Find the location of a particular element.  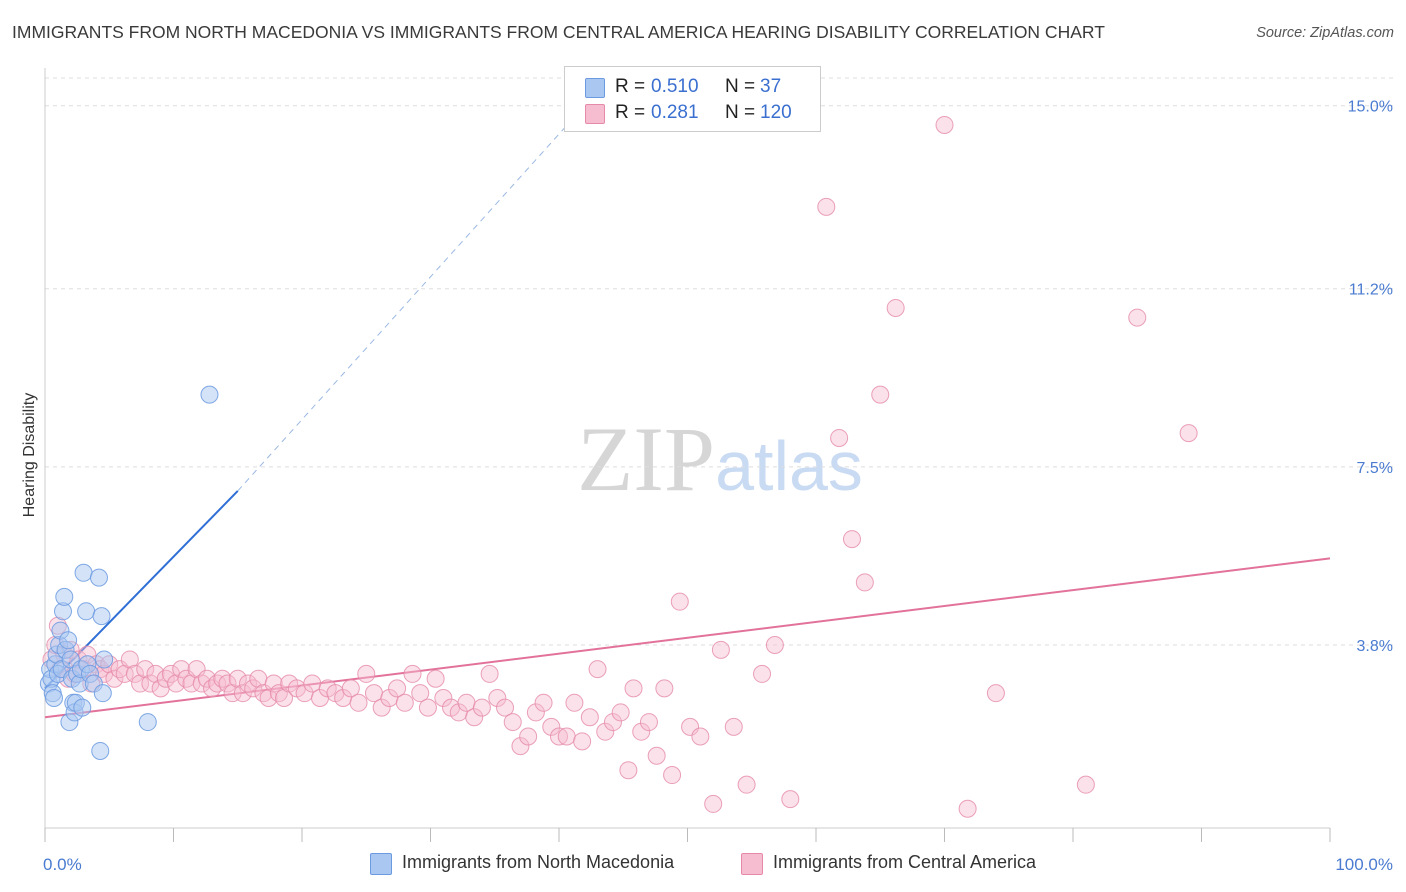

legend-n-value: 120 is located at coordinates (776, 112).